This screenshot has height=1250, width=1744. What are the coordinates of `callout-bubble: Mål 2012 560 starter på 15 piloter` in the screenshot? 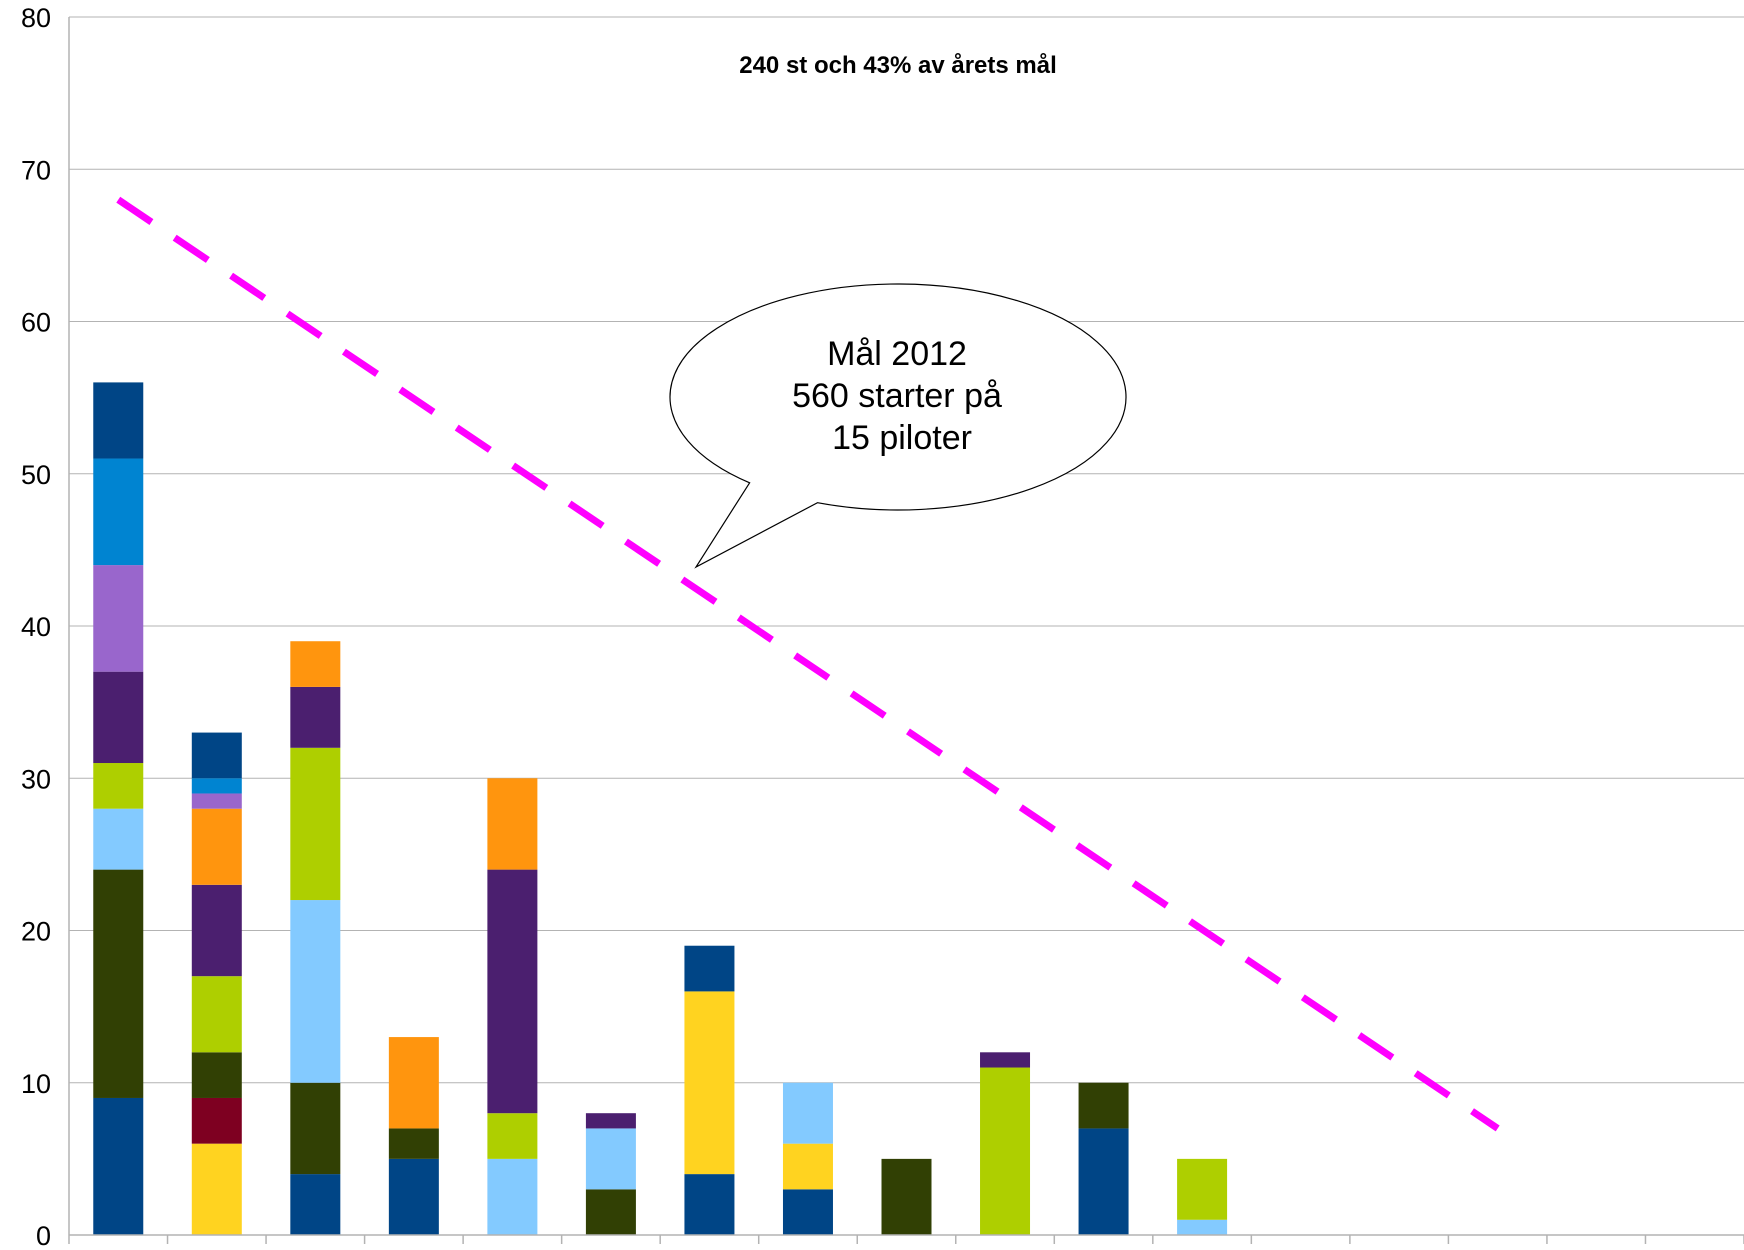 It's located at (898, 426).